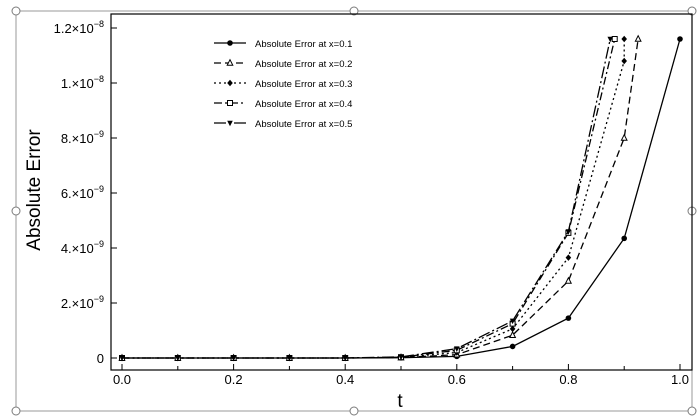  Describe the element at coordinates (345, 379) in the screenshot. I see `x-tick-label: 0.4` at that location.